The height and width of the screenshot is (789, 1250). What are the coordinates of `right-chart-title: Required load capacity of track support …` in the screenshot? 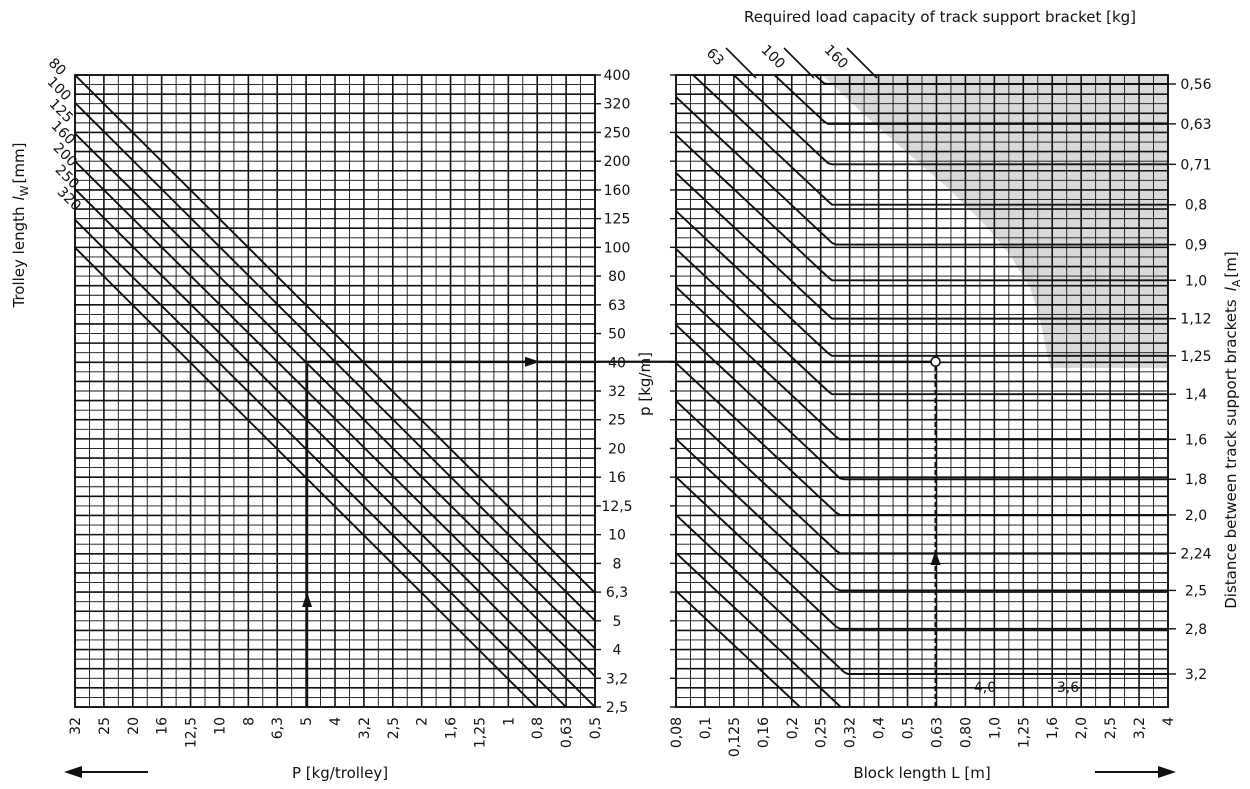 It's located at (940, 17).